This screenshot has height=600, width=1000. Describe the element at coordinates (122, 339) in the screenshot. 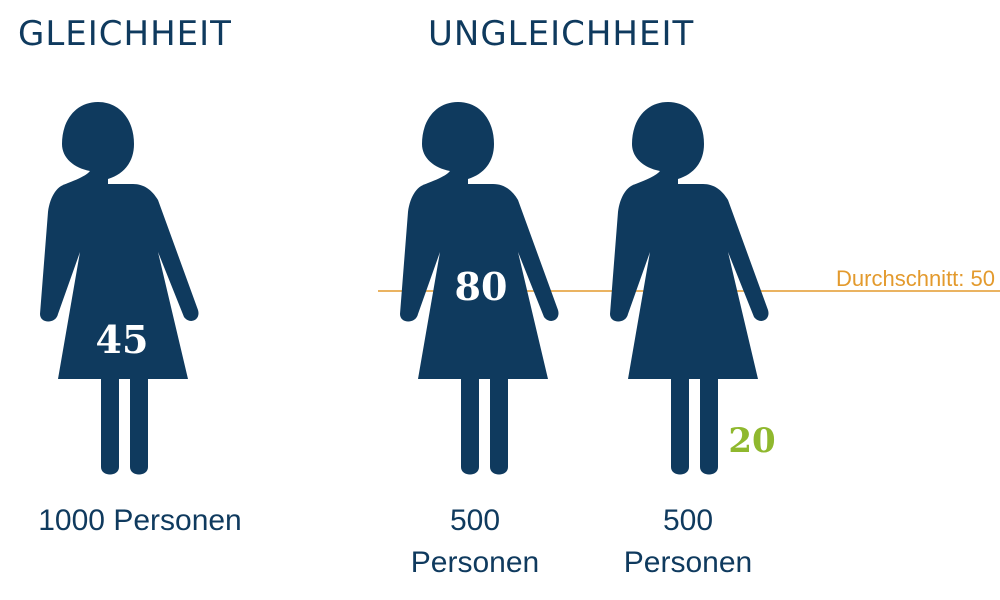

I see `value-45: 45` at that location.